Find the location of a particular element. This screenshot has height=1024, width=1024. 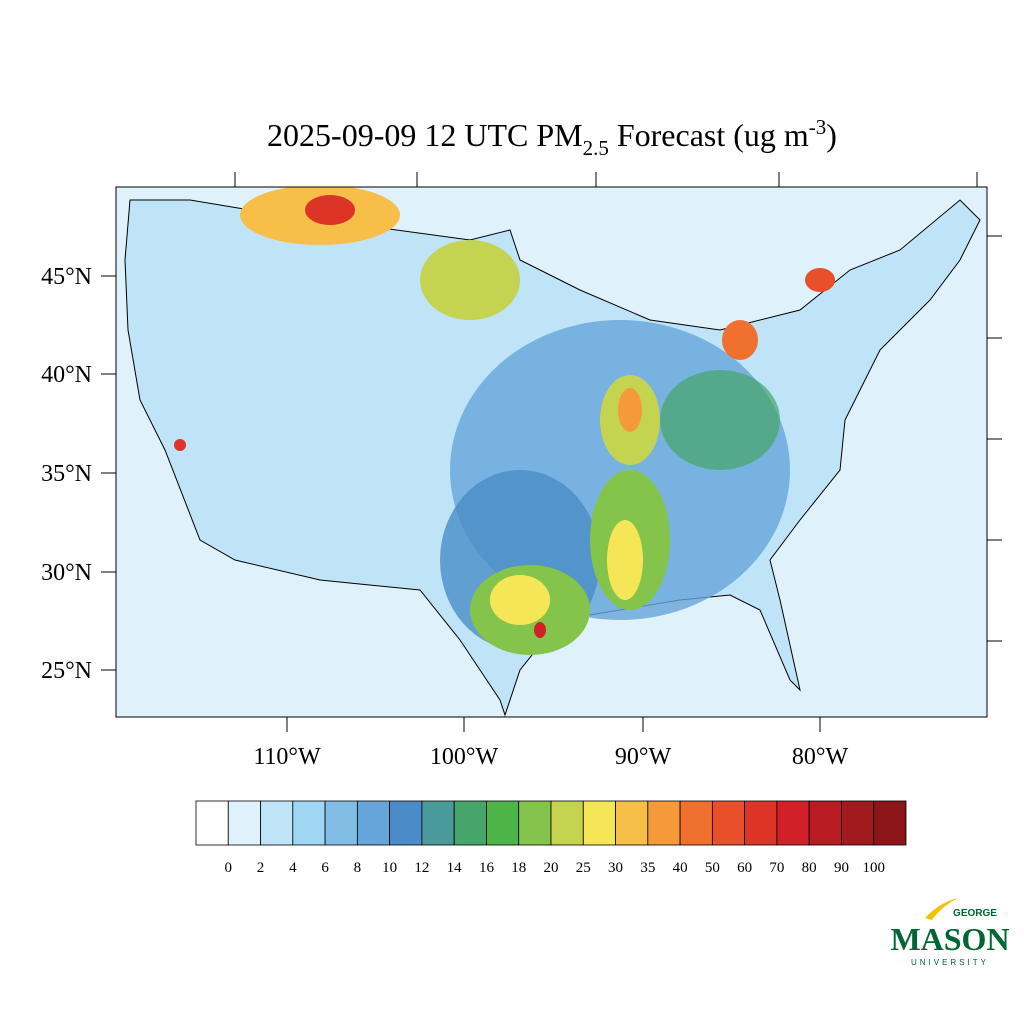

latitude-label: 35°N is located at coordinates (66, 474).